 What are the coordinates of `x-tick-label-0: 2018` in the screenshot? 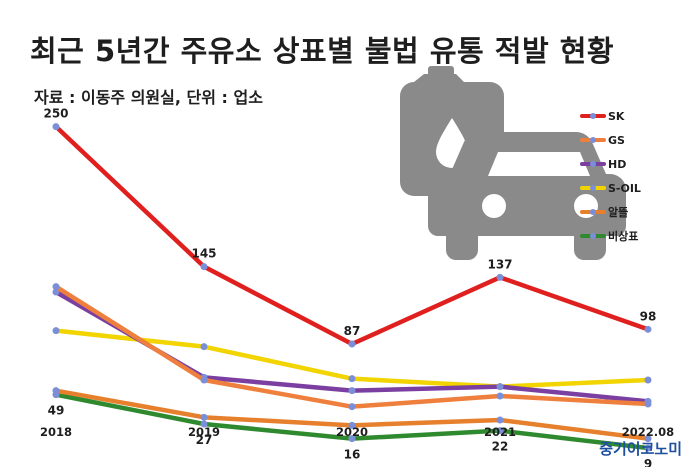 It's located at (56, 432).